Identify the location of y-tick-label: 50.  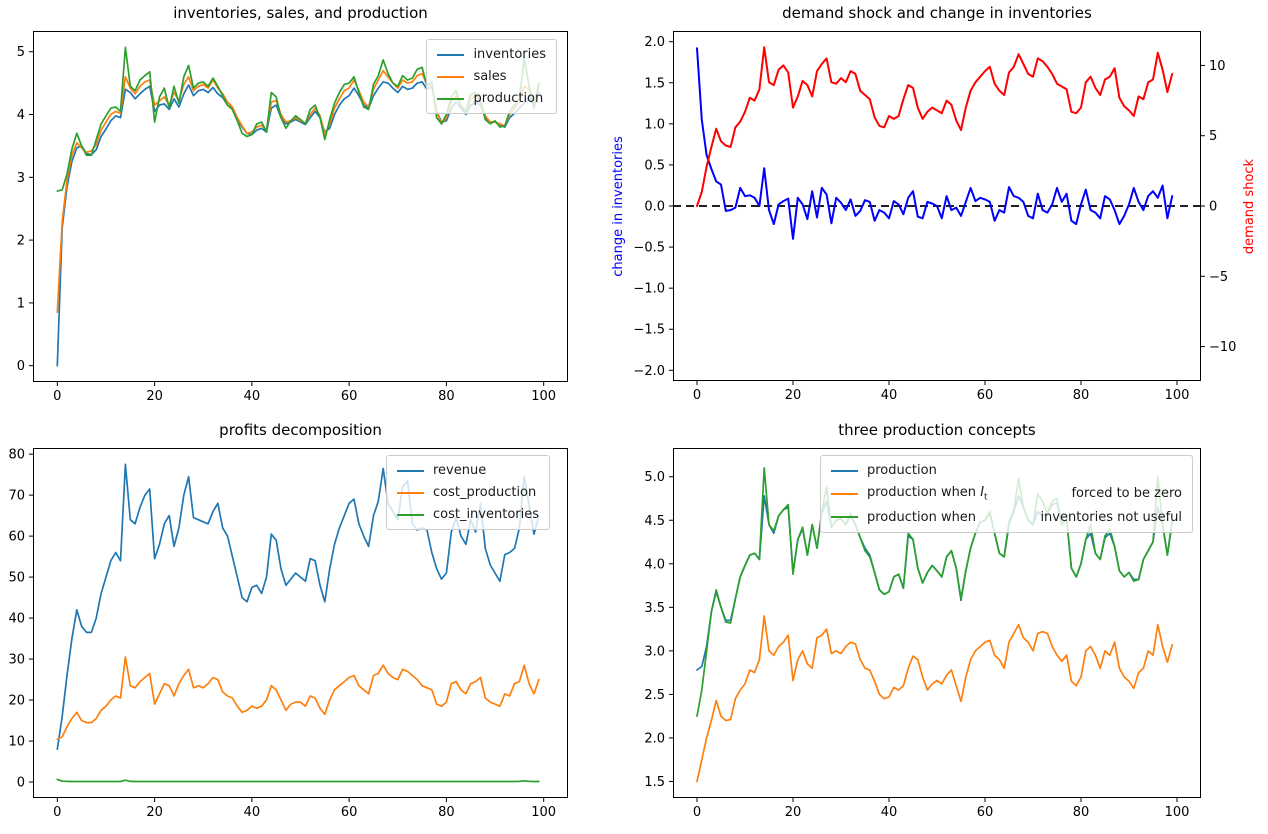
(16, 578).